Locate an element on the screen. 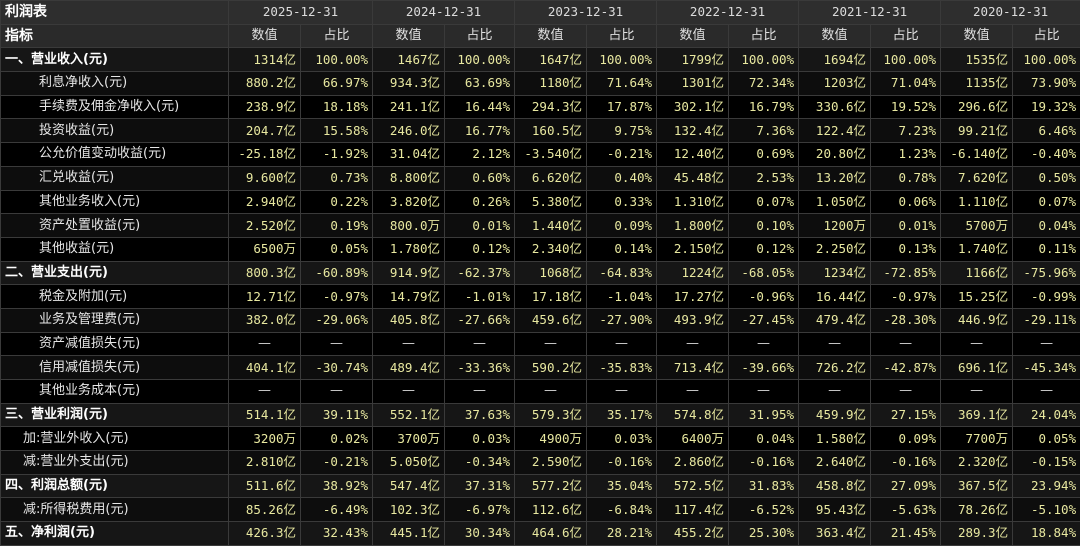 This screenshot has width=1080, height=546. ratio-cell: 0.40% is located at coordinates (622, 178).